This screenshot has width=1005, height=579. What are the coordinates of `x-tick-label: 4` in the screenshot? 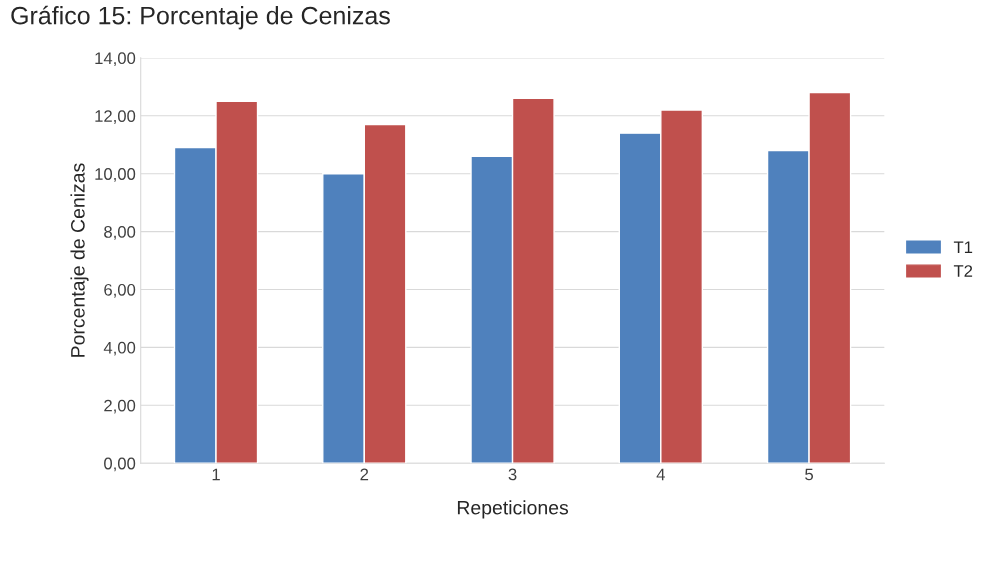 It's located at (660, 474).